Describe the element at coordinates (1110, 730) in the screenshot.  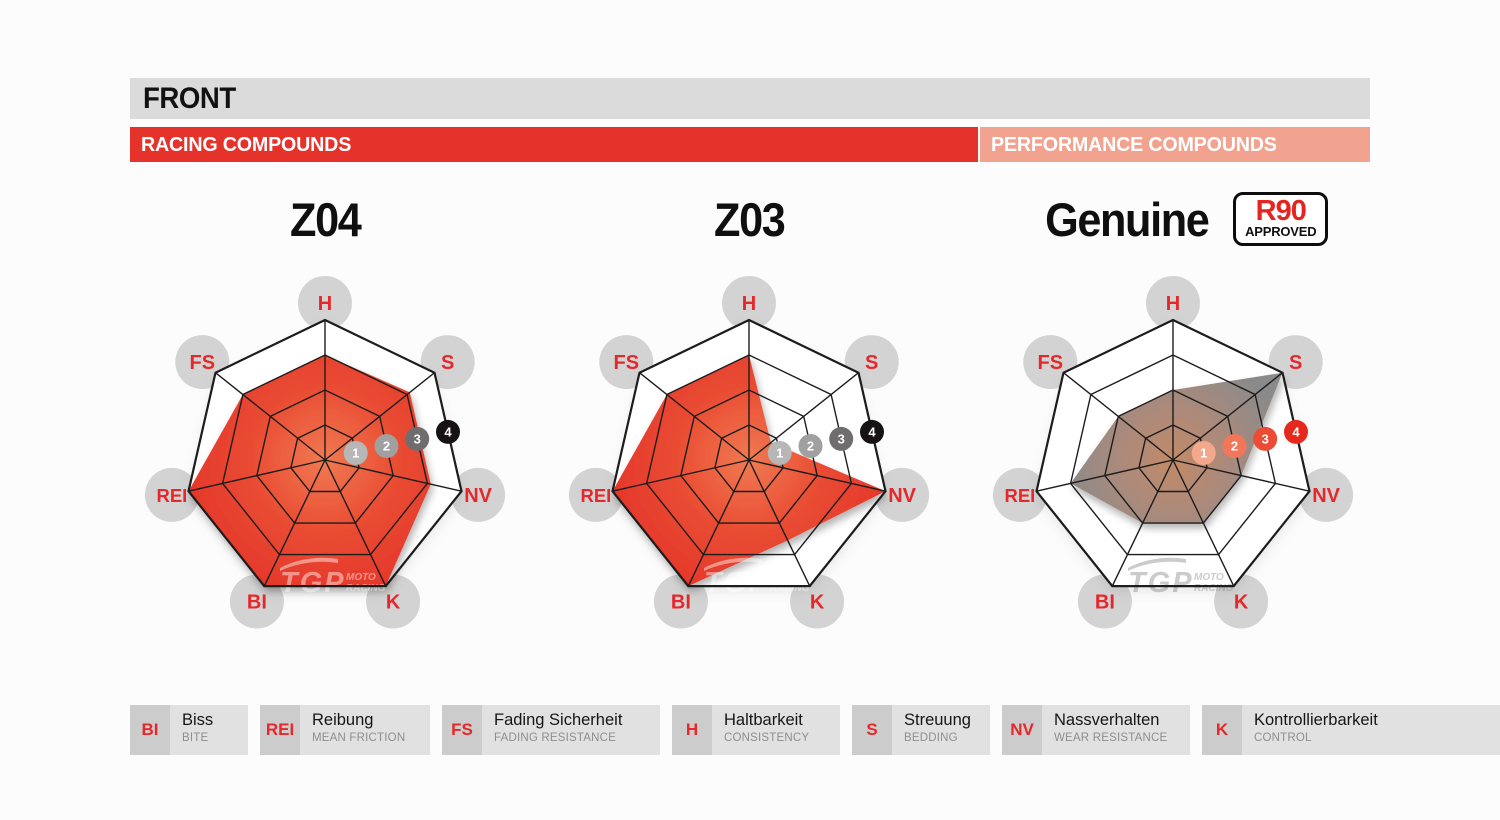
I see `legend-texts: Nassverhalten WEAR RESISTANCE` at that location.